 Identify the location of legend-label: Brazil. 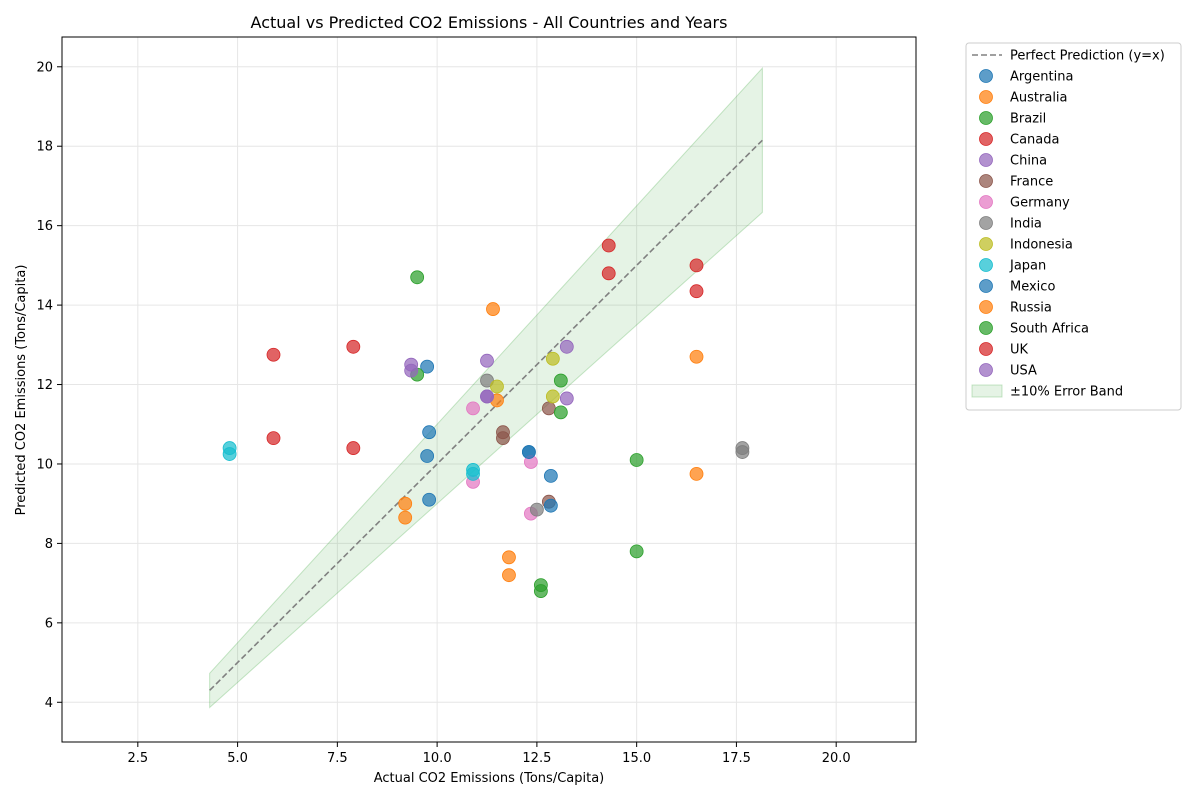
(1028, 119).